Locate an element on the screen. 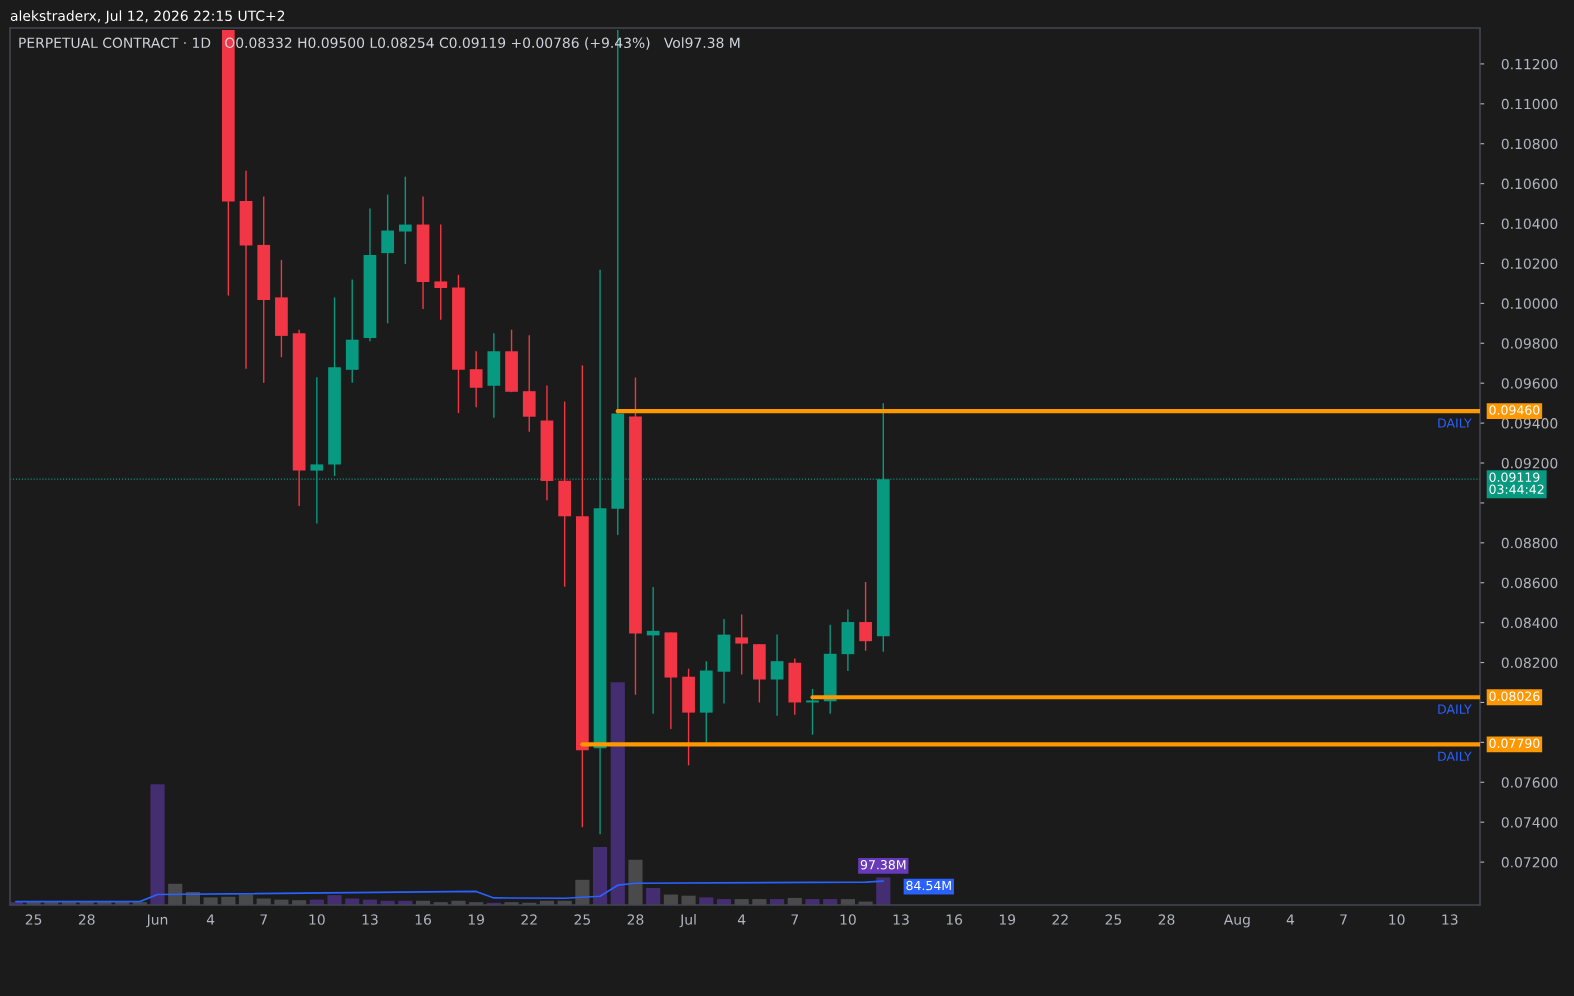 This screenshot has height=996, width=1574. y-tick-label: 0.09600 is located at coordinates (1529, 383).